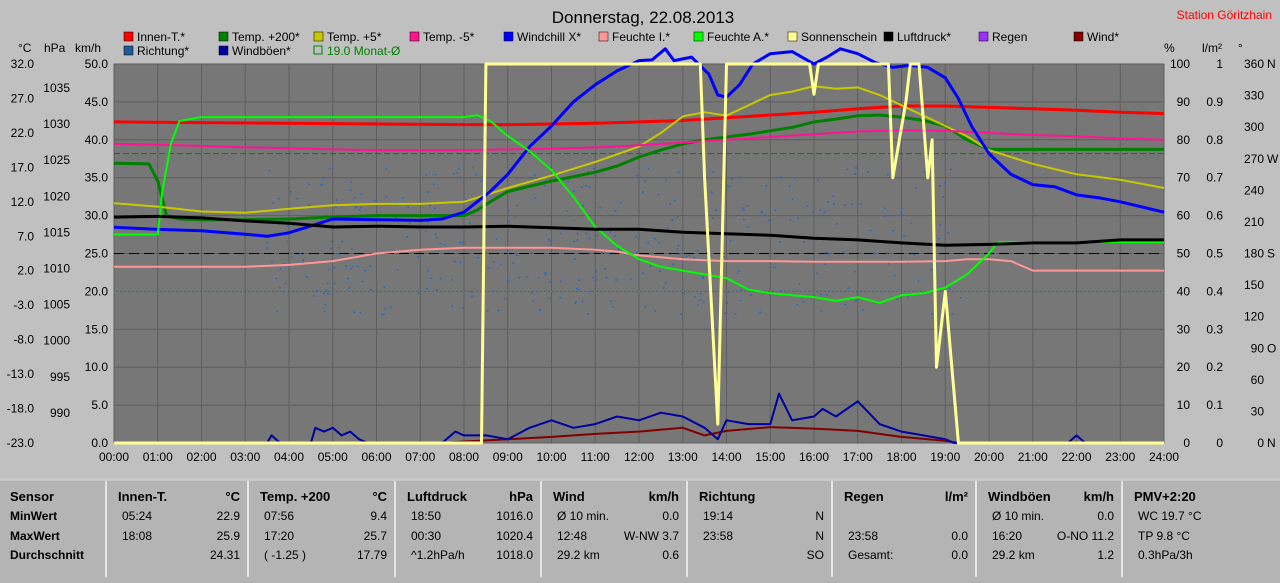 The width and height of the screenshot is (1280, 583). What do you see at coordinates (761, 535) in the screenshot?
I see `table-column-5: Richtung 19:14 N 23:58 N SO` at bounding box center [761, 535].